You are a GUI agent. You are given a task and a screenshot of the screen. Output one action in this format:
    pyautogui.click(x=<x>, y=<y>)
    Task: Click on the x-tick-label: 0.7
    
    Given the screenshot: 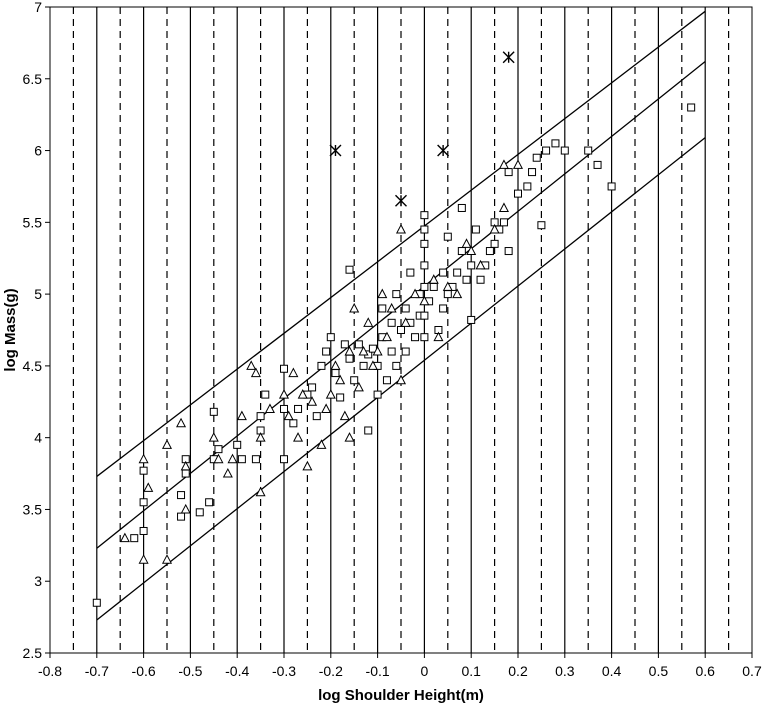 What is the action you would take?
    pyautogui.click(x=752, y=671)
    